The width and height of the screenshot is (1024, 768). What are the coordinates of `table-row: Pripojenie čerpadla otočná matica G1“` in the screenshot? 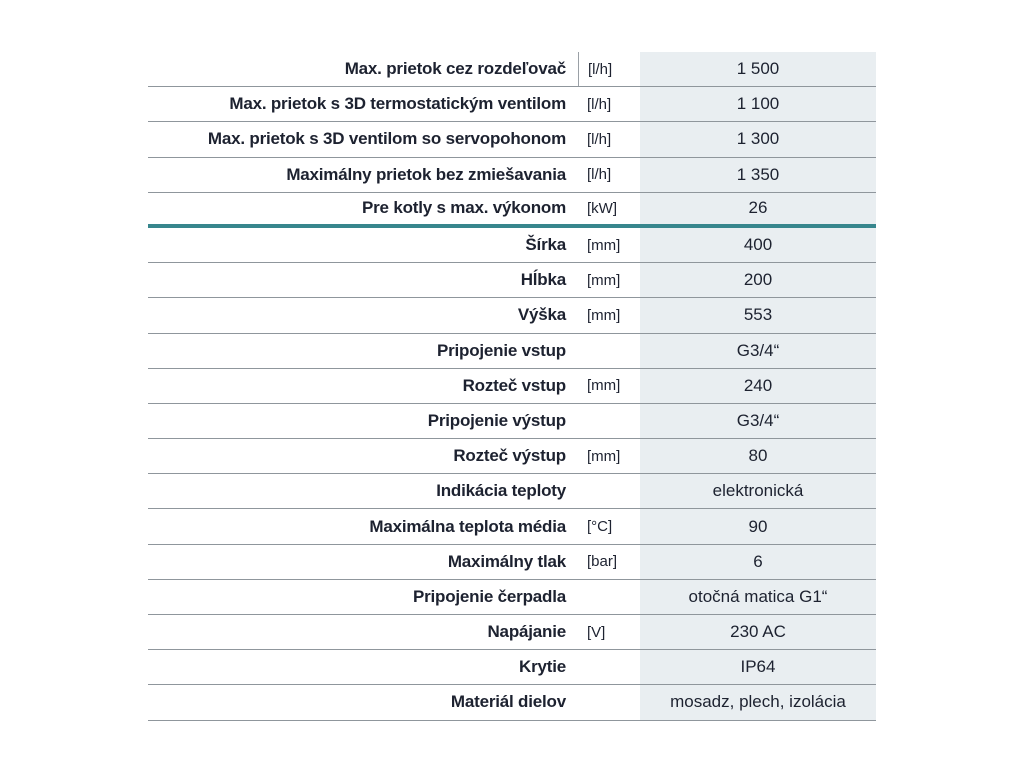 It's located at (512, 597).